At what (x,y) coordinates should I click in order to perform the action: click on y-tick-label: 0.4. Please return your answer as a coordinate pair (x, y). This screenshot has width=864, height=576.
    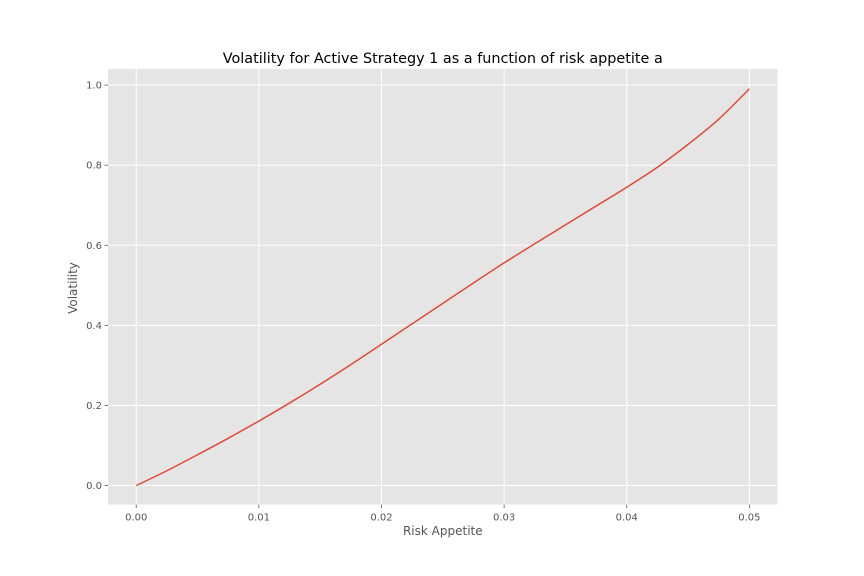
    Looking at the image, I should click on (94, 326).